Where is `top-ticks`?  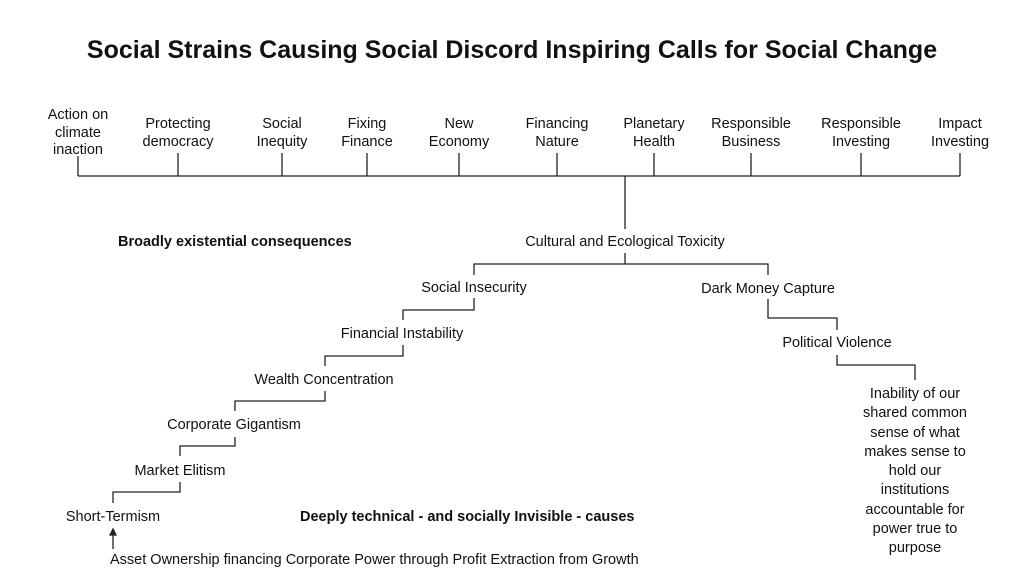
top-ticks is located at coordinates (519, 164).